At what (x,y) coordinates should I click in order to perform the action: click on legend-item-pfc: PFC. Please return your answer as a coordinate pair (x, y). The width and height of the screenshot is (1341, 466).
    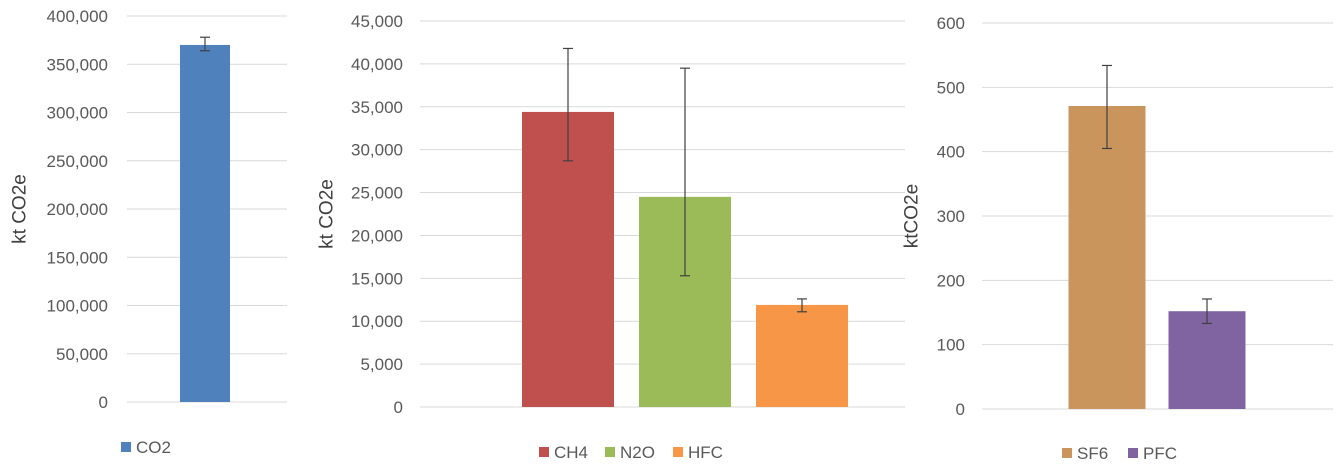
    Looking at the image, I should click on (1152, 453).